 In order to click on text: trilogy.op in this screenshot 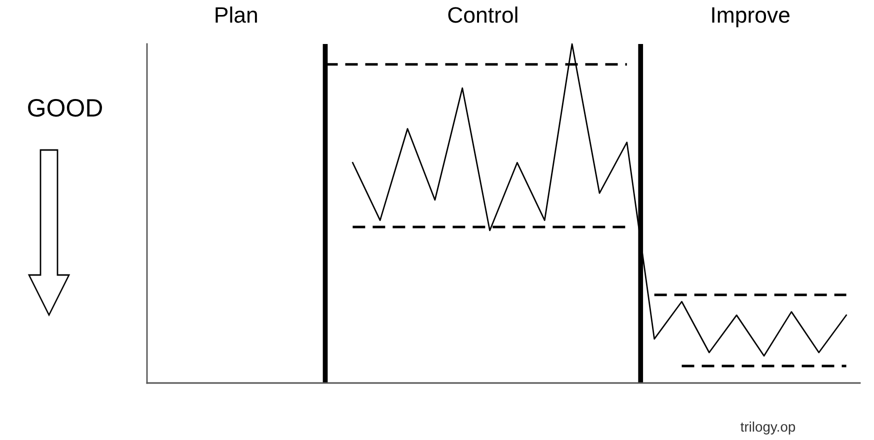, I will do `click(768, 428)`.